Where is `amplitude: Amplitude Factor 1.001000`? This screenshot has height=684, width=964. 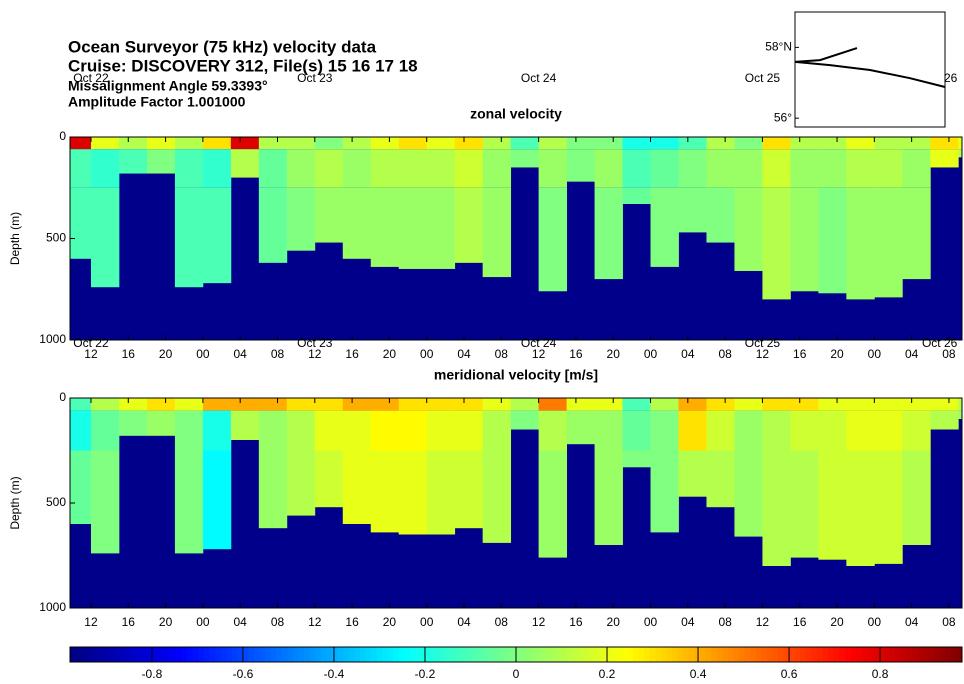
amplitude: Amplitude Factor 1.001000 is located at coordinates (157, 102).